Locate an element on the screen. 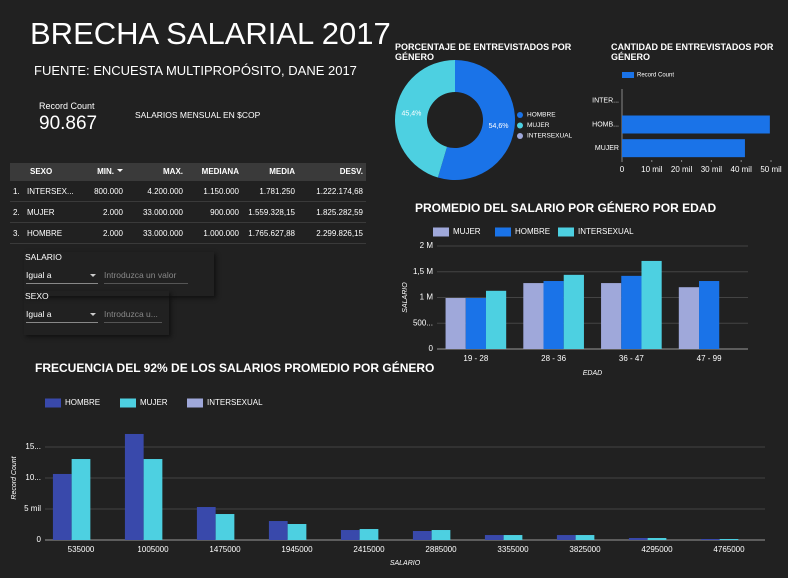 The height and width of the screenshot is (578, 788). table-cell: 1.150.000 is located at coordinates (221, 191).